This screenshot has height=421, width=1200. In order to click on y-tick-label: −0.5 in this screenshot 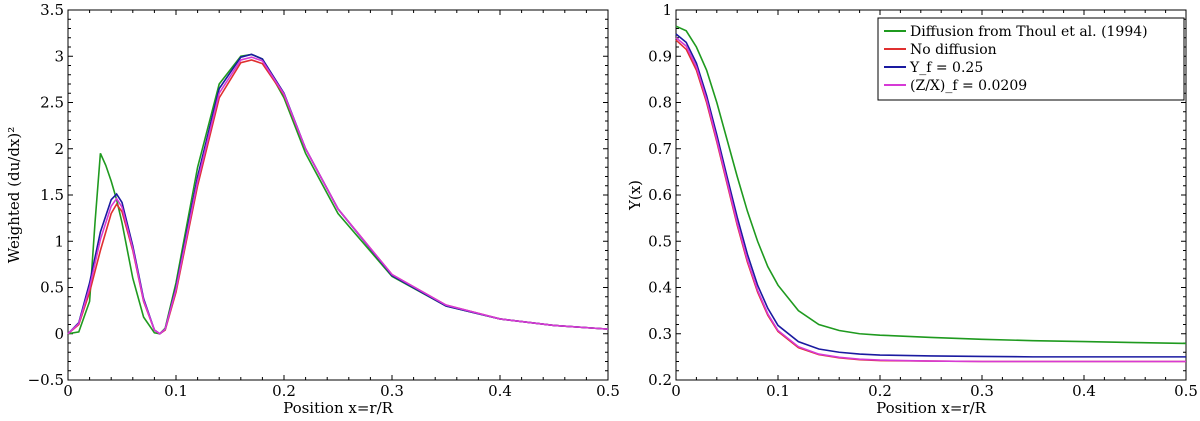, I will do `click(46, 380)`.